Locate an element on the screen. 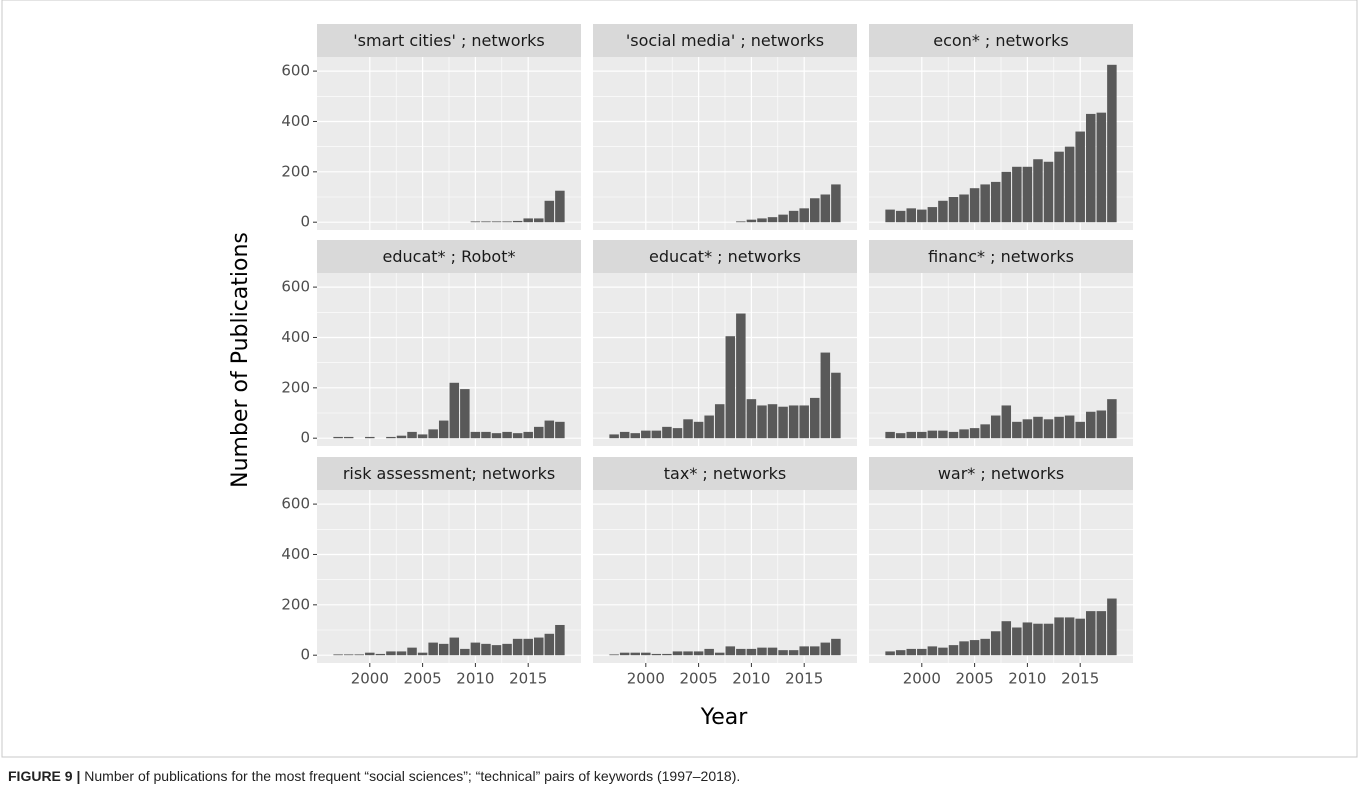  facet-title: econ* ; networks is located at coordinates (1000, 40).